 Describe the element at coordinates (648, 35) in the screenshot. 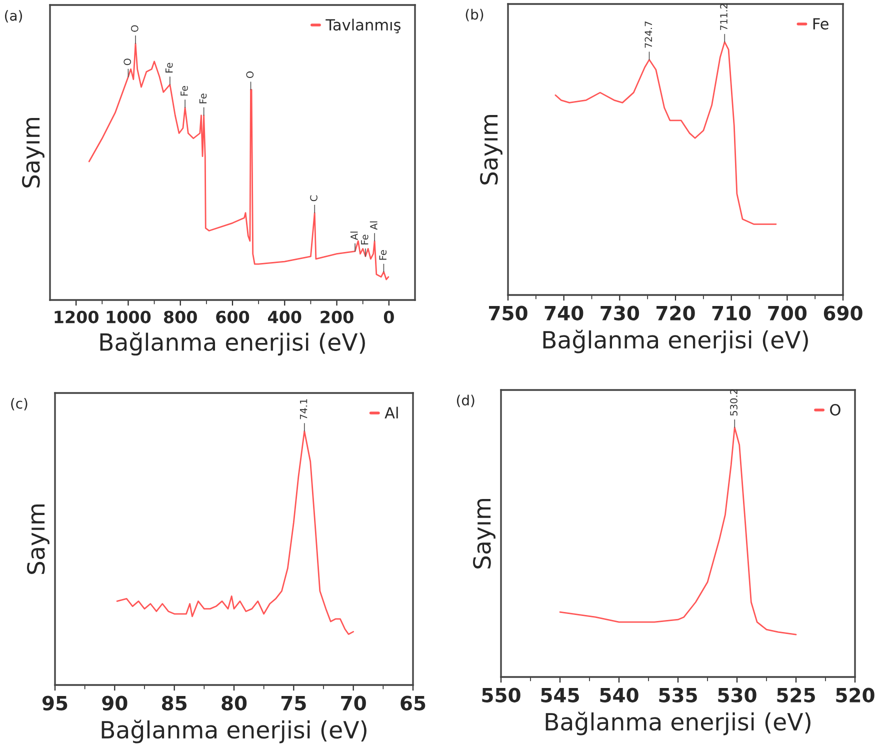

I see `annotation: 724.7` at that location.